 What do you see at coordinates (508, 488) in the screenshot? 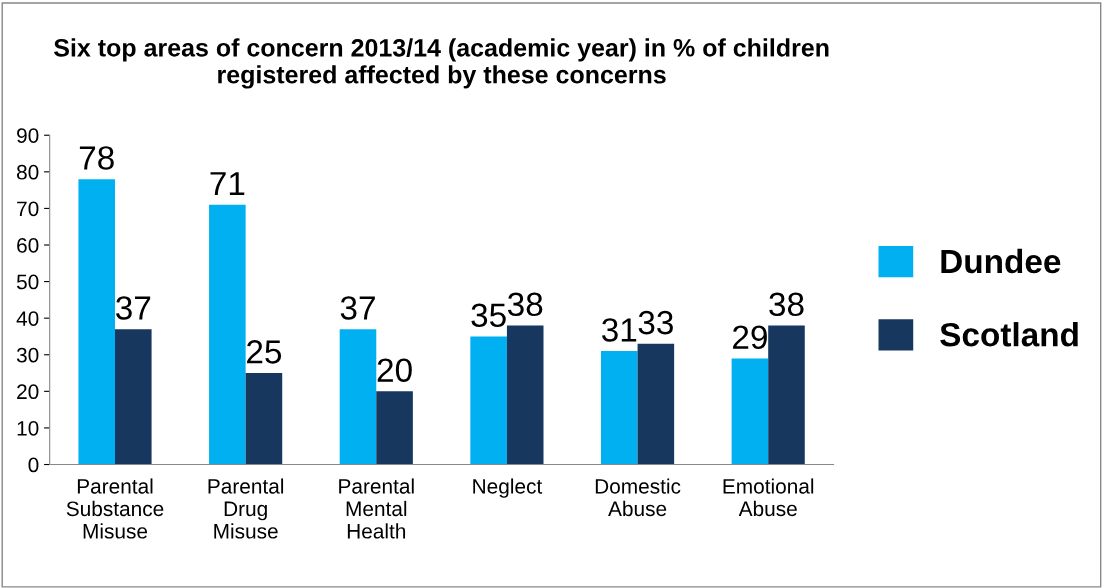
I see `x-tick-label: Neglect` at bounding box center [508, 488].